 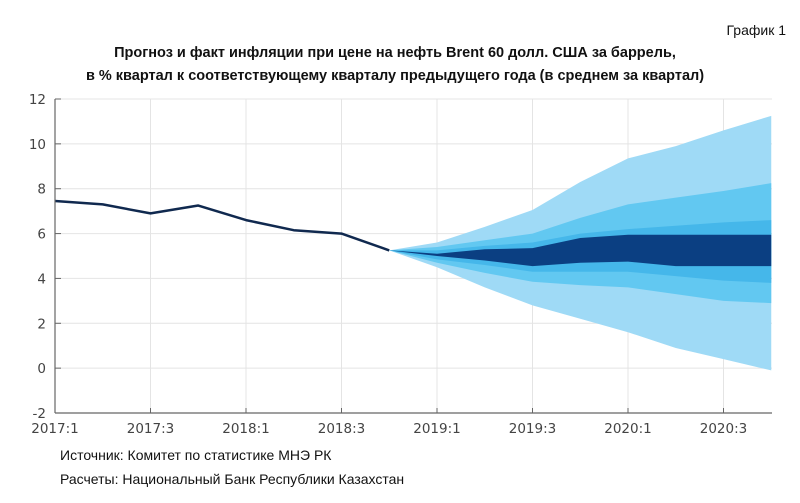 I want to click on y-tick-label: 12, so click(x=37, y=100).